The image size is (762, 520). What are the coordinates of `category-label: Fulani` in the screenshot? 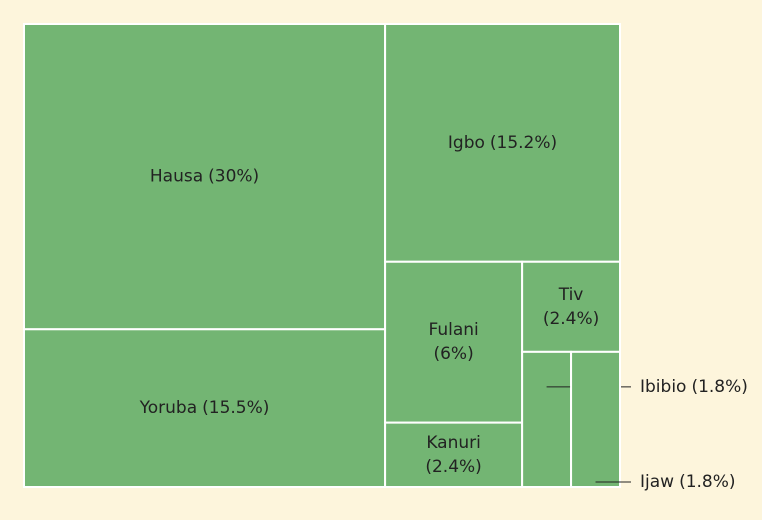 It's located at (453, 330).